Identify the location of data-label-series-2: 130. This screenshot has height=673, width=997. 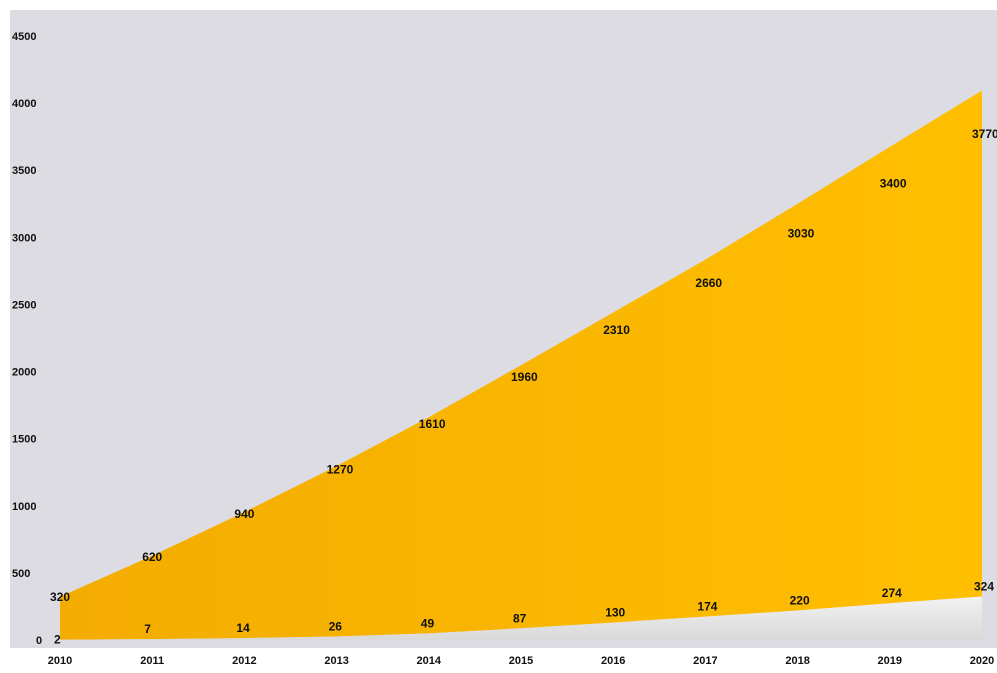
(615, 613).